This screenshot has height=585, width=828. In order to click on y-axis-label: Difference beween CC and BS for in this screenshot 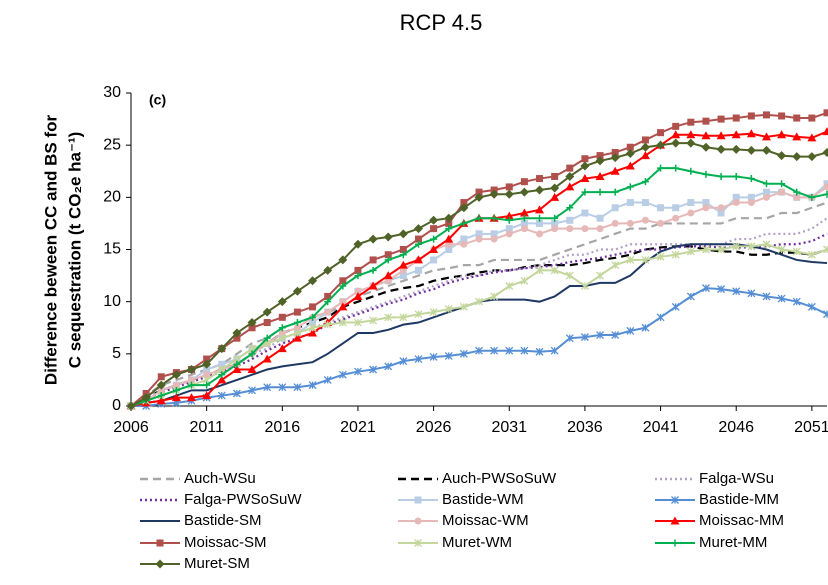, I will do `click(50, 250)`.